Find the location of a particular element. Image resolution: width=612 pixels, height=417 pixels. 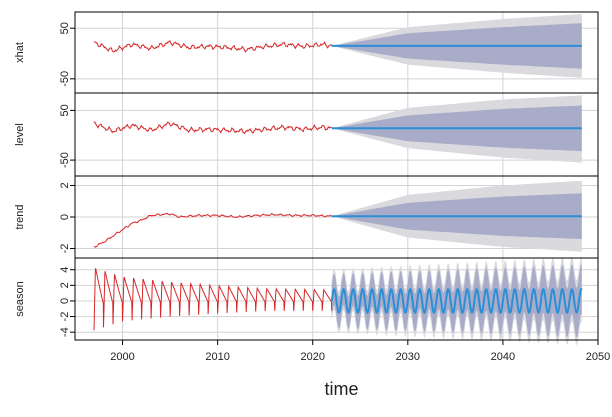

y-tick-label: -4 is located at coordinates (65, 332).